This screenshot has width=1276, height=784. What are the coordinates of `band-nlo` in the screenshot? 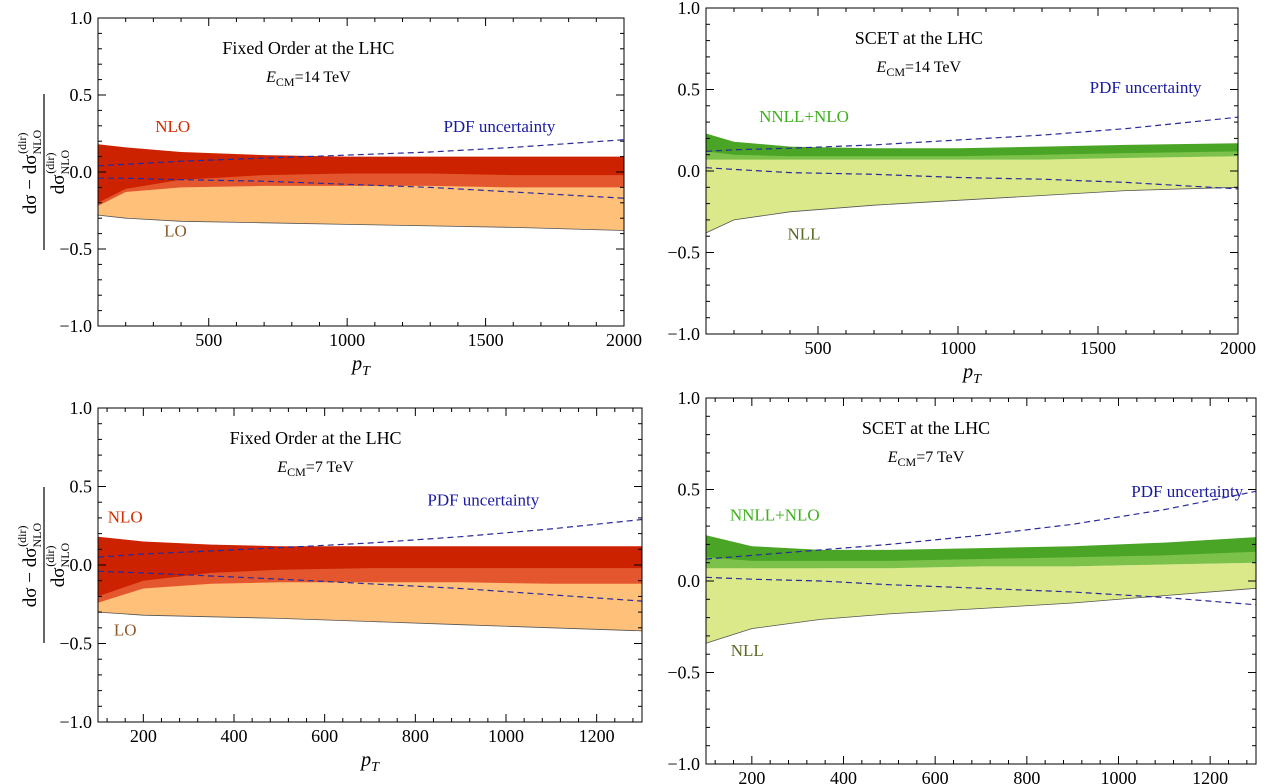 It's located at (370, 566).